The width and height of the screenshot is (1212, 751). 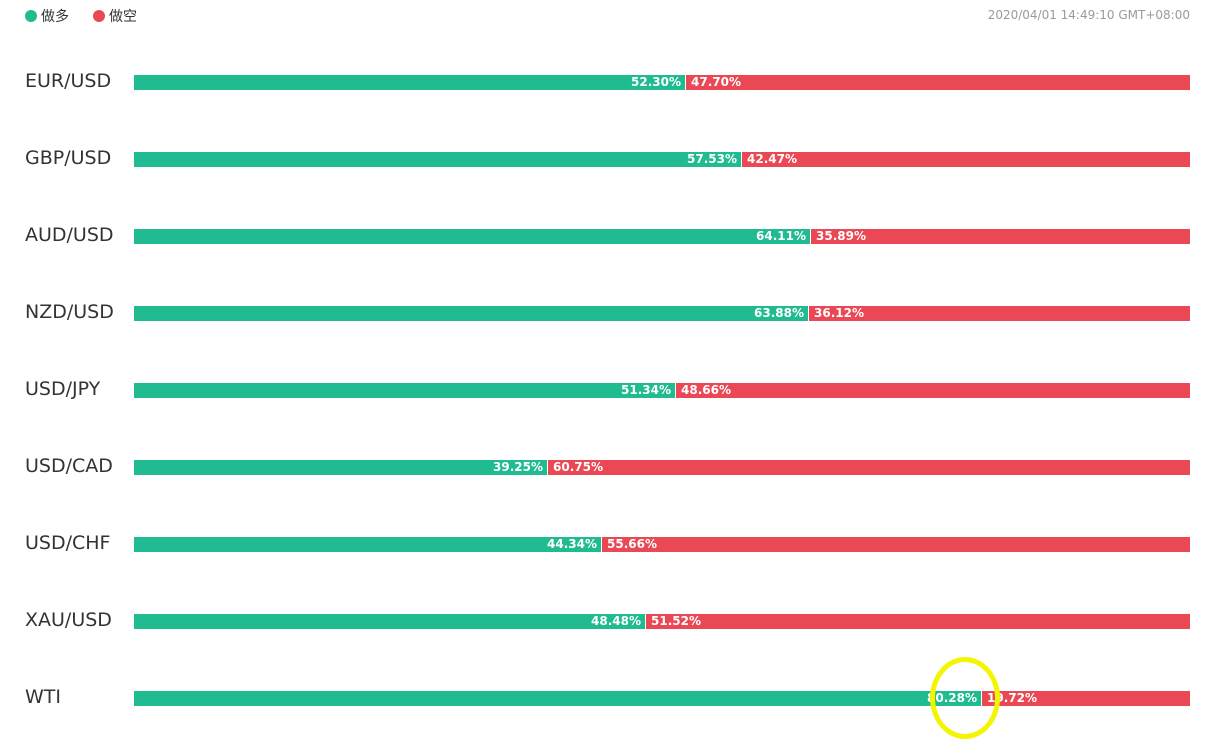 What do you see at coordinates (676, 621) in the screenshot?
I see `short-percent-label: 51.52%` at bounding box center [676, 621].